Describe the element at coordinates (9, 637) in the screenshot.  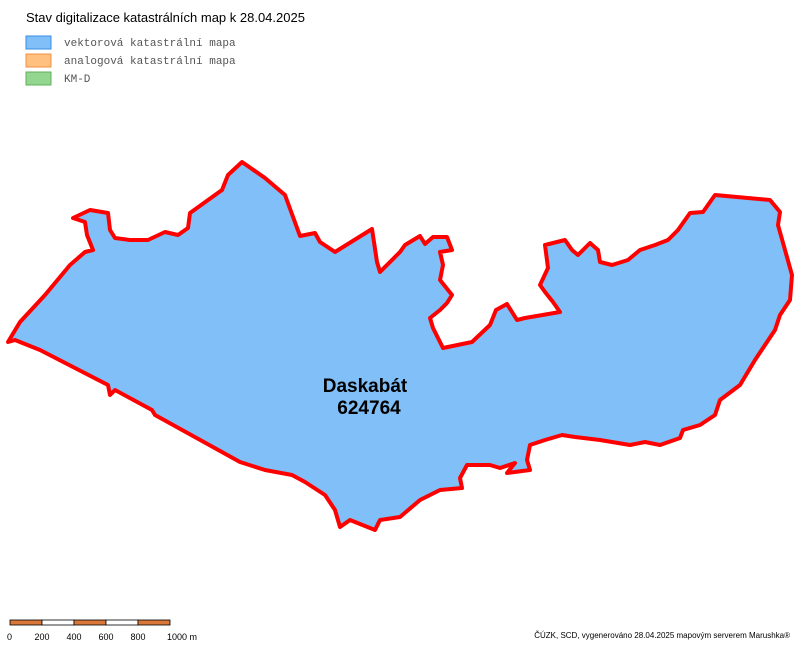
I see `scale-label: 0` at that location.